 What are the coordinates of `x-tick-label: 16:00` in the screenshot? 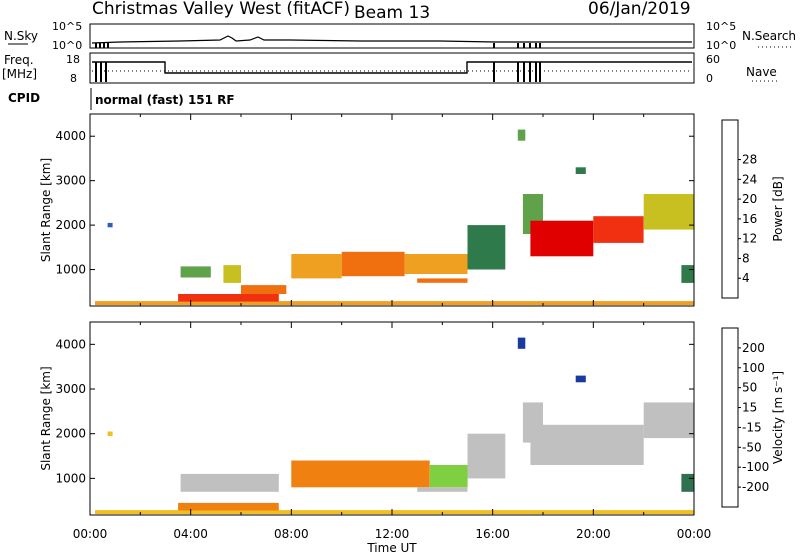 It's located at (492, 534).